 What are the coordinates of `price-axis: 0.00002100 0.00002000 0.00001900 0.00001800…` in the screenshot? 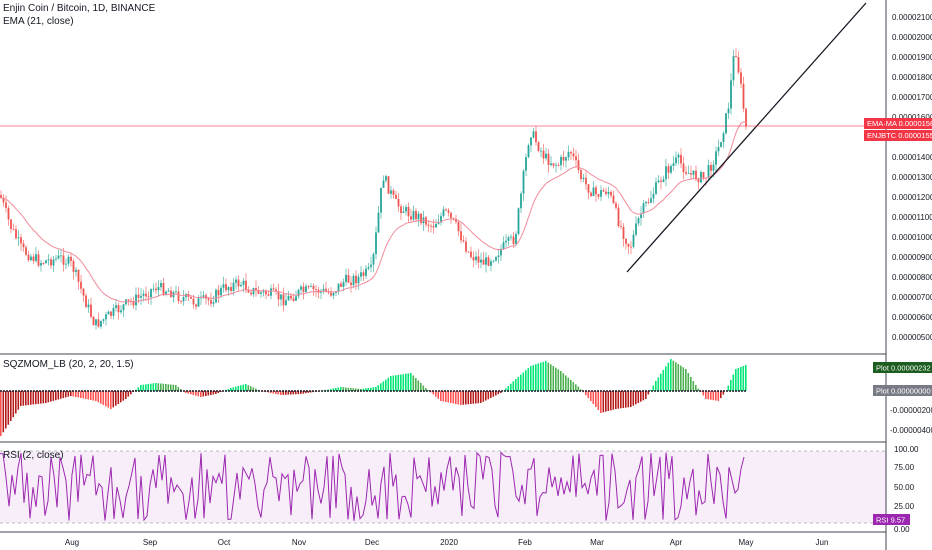 It's located at (912, 177).